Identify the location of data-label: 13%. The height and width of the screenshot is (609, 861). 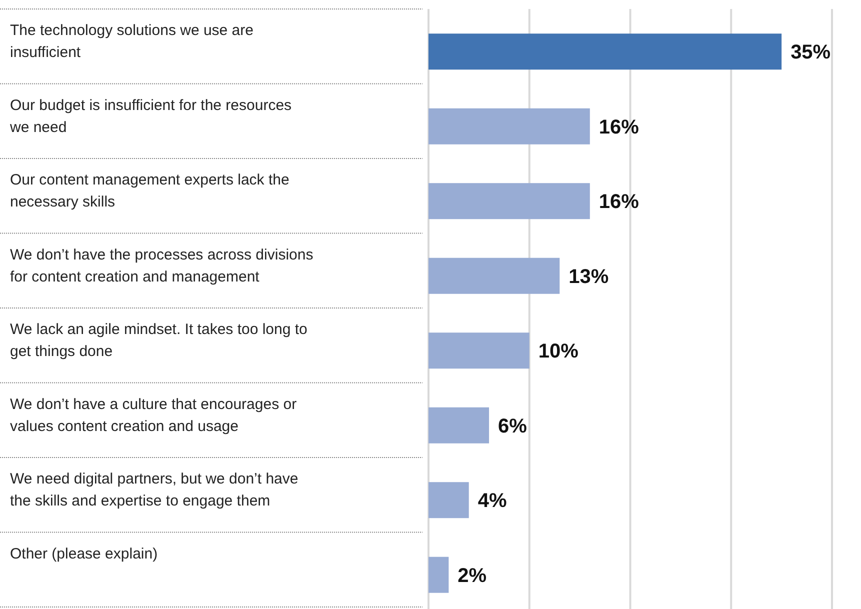
(588, 277).